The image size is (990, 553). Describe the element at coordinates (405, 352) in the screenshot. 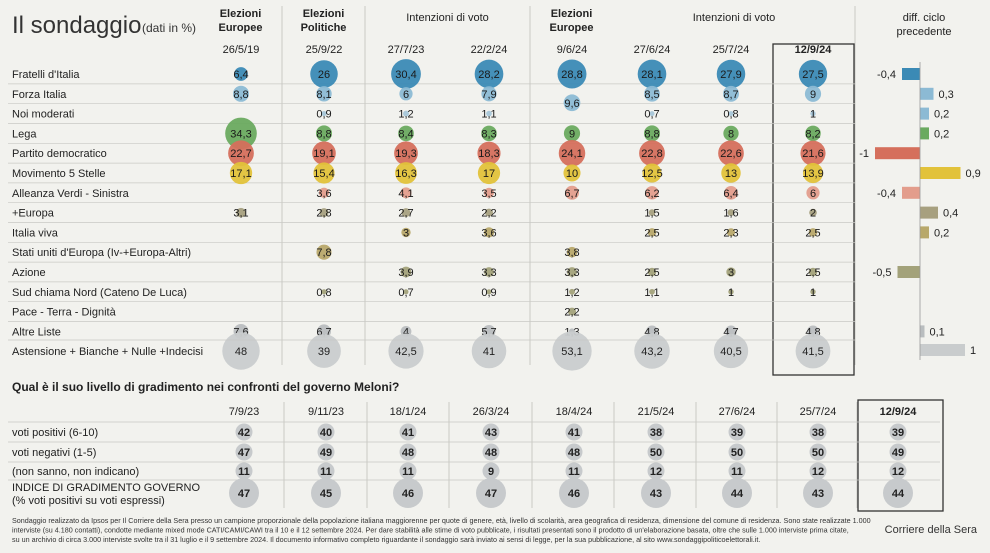

I see `value-label: 42,5` at that location.